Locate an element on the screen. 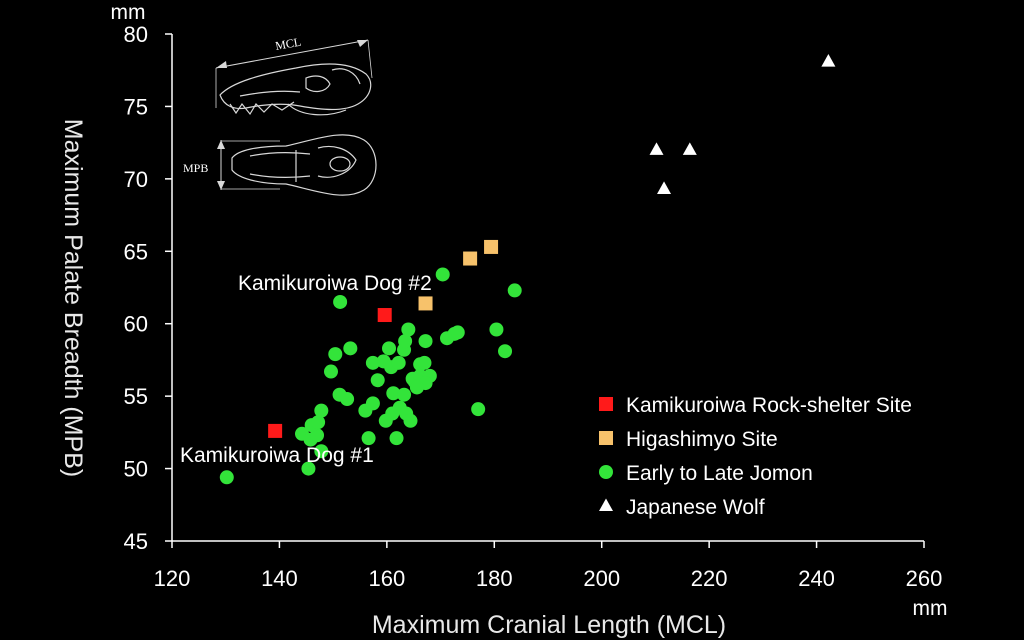 Image resolution: width=1024 pixels, height=640 pixels. mcl-label: MCL is located at coordinates (288, 44).